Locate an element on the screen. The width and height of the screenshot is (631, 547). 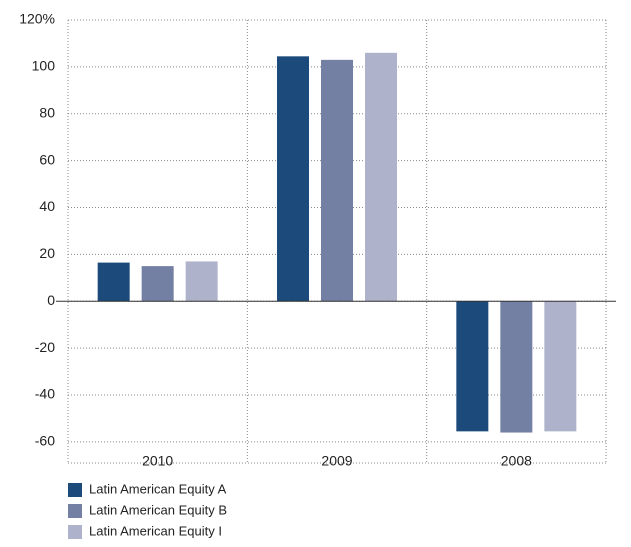
y-tick-label: 60 is located at coordinates (47, 159).